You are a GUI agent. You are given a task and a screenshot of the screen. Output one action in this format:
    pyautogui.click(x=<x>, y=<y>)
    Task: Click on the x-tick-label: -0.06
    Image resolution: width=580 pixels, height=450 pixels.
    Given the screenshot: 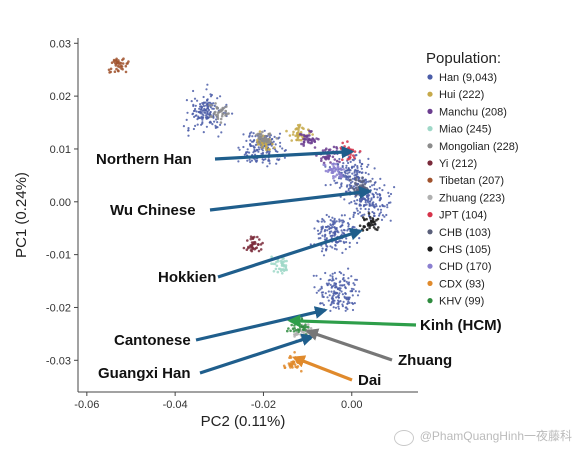 What is the action you would take?
    pyautogui.click(x=86, y=405)
    